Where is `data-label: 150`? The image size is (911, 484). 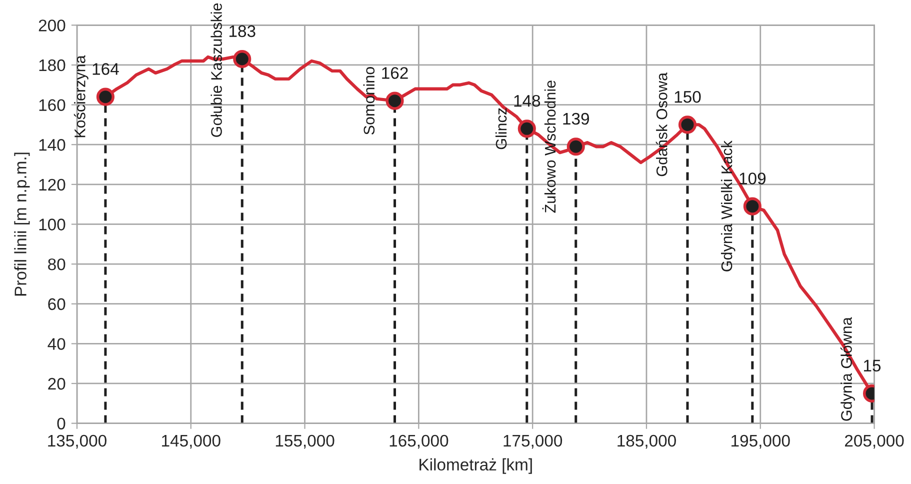
data-label: 150 is located at coordinates (687, 96).